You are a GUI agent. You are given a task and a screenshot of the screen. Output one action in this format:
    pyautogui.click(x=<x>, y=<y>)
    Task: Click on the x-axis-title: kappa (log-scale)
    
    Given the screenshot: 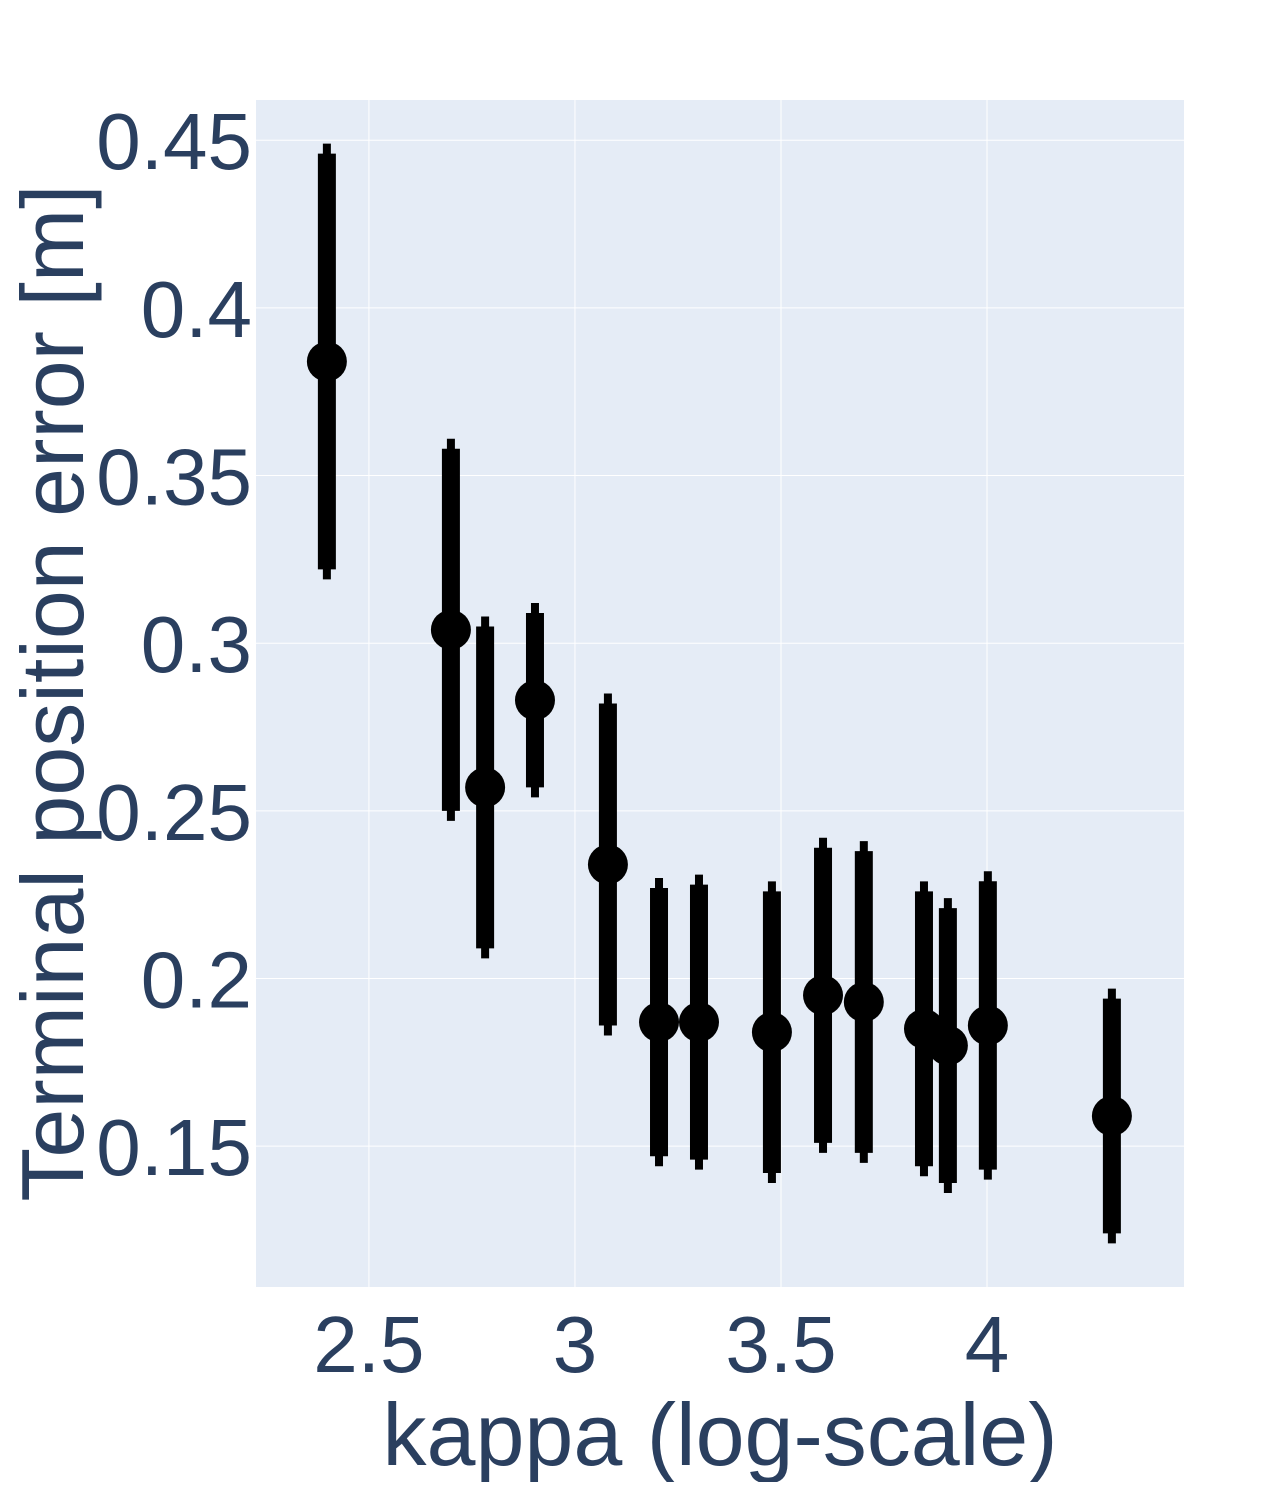 What is the action you would take?
    pyautogui.click(x=720, y=1433)
    